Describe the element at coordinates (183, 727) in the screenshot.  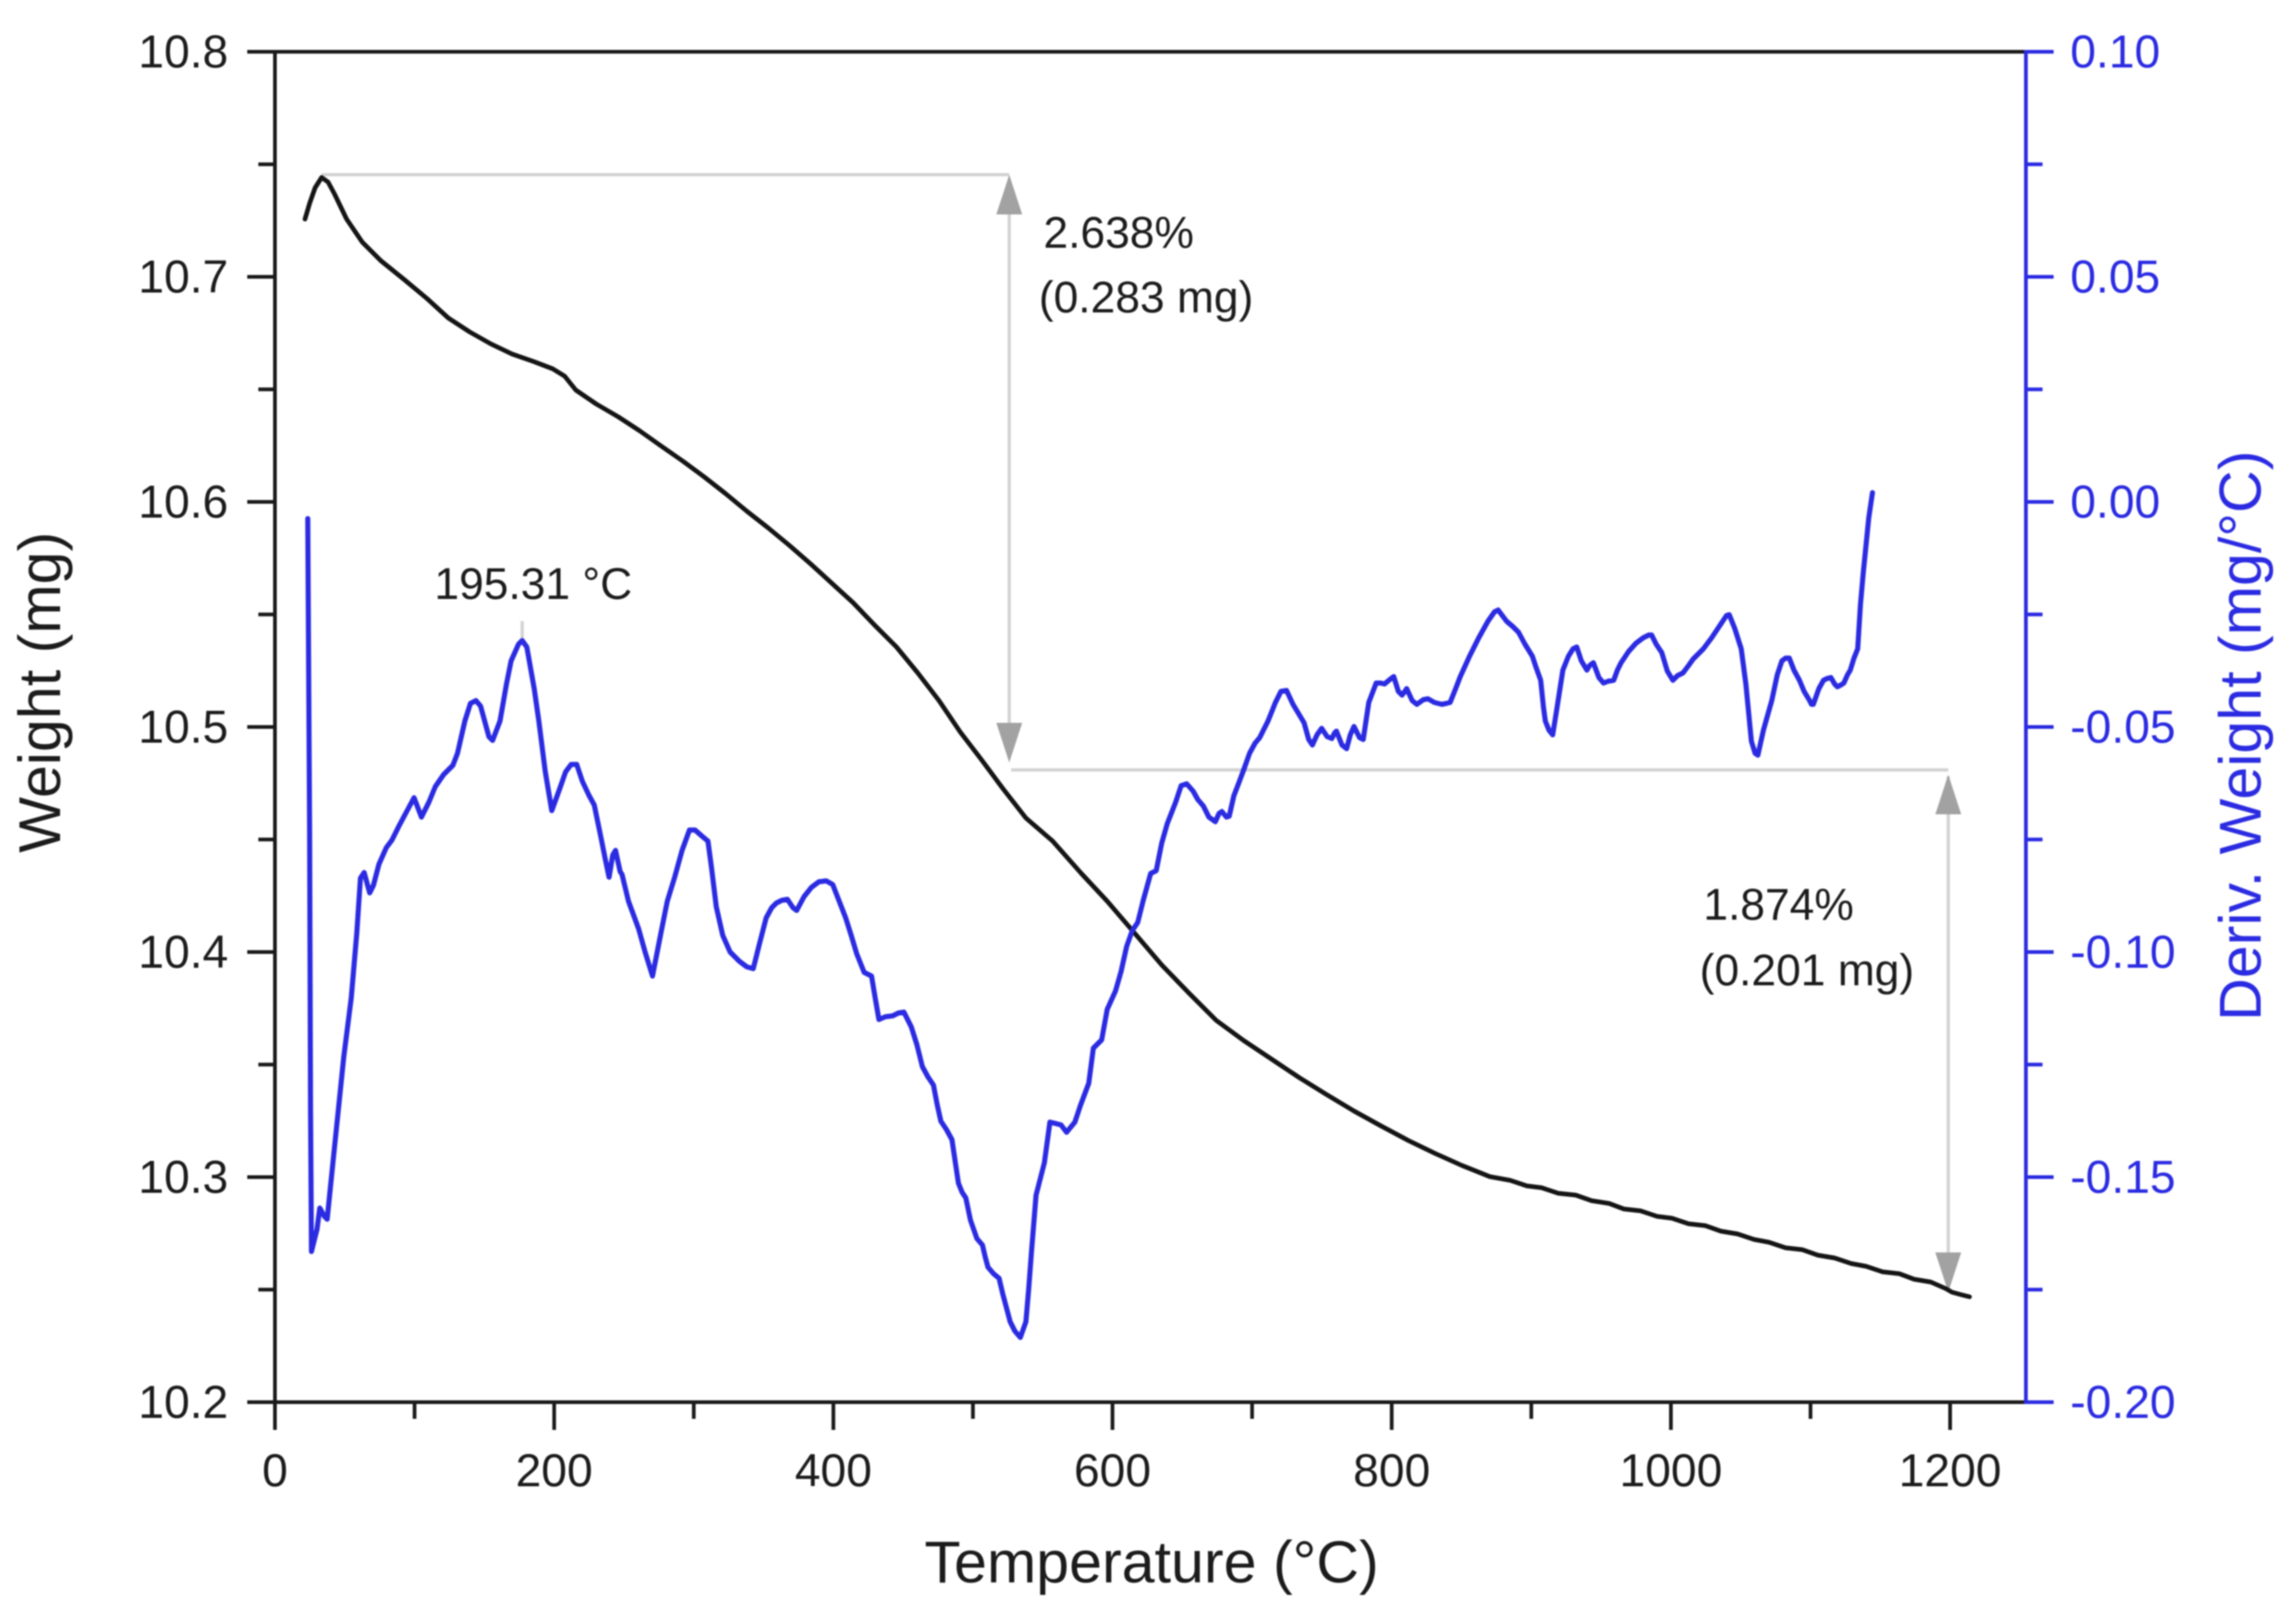
I see `svg-text: 10.5` at that location.